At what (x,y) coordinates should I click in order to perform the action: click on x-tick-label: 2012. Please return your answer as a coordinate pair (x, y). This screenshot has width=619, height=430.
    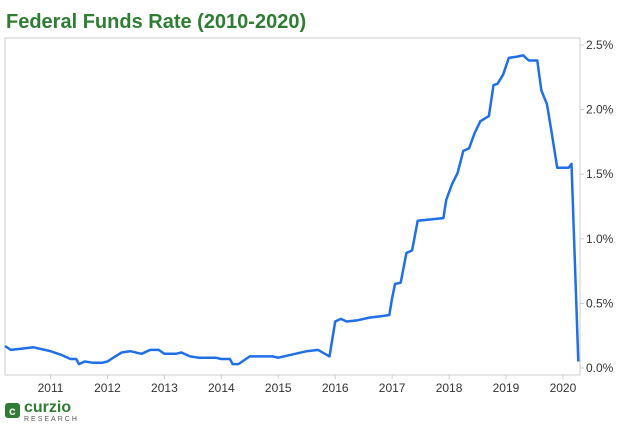
    Looking at the image, I should click on (107, 388).